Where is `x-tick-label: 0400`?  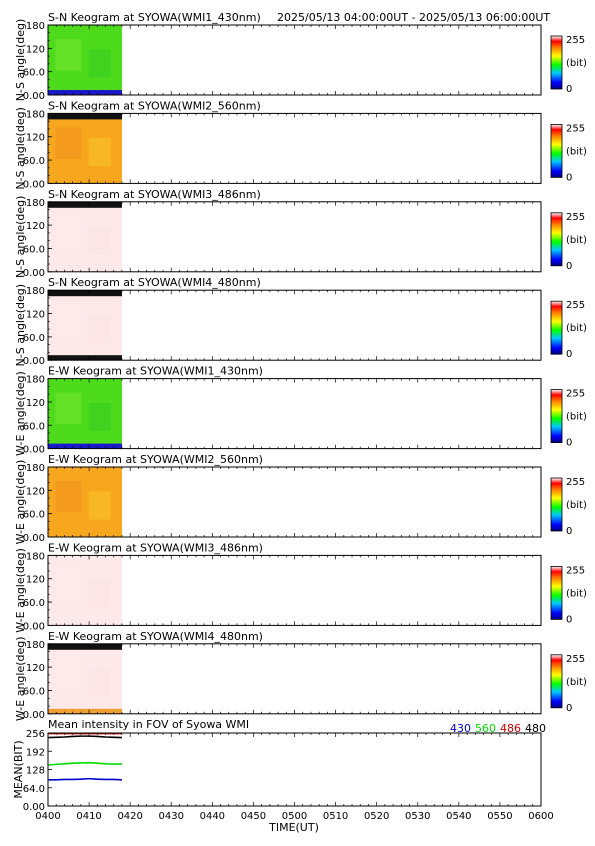 x-tick-label: 0400 is located at coordinates (47, 816).